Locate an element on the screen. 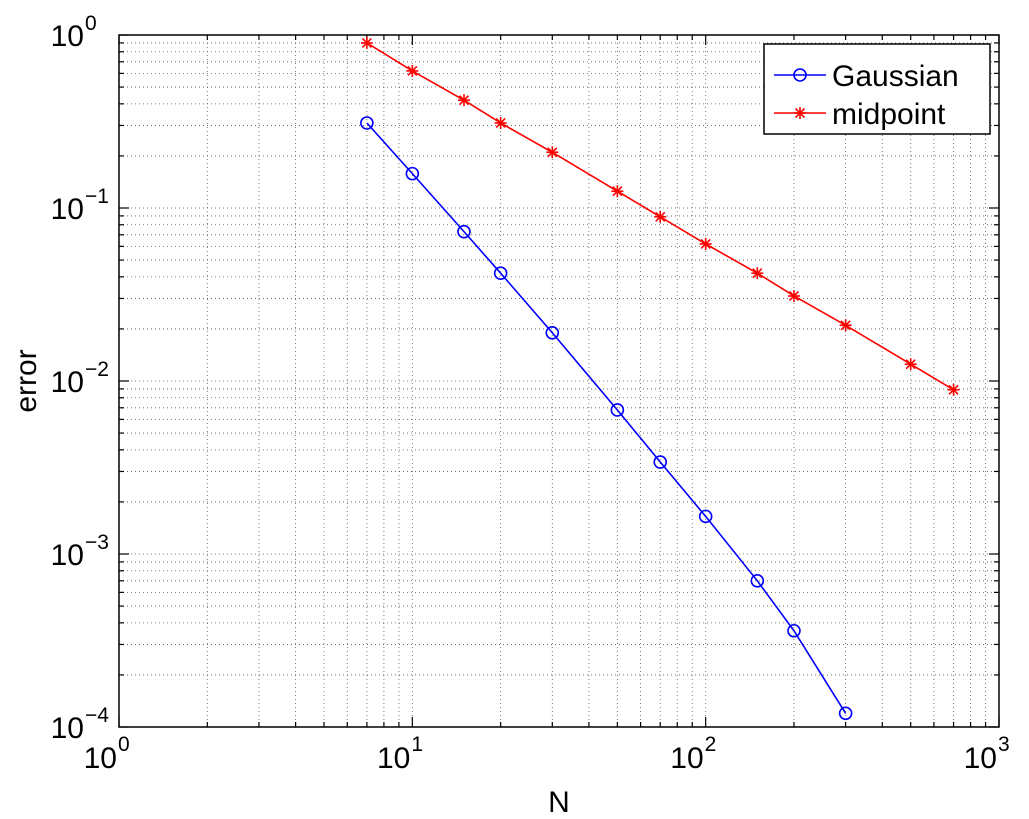 The width and height of the screenshot is (1029, 819). y-tick-exponent: −4 is located at coordinates (97, 715).